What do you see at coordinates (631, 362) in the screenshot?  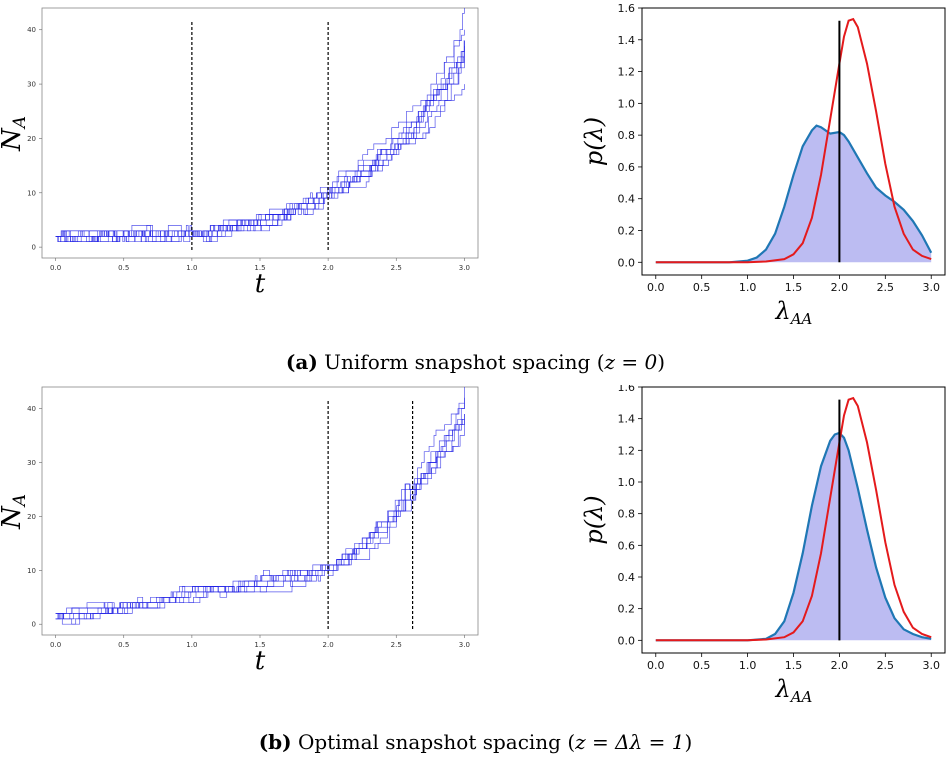 I see `caption-a-condition: z = 0` at bounding box center [631, 362].